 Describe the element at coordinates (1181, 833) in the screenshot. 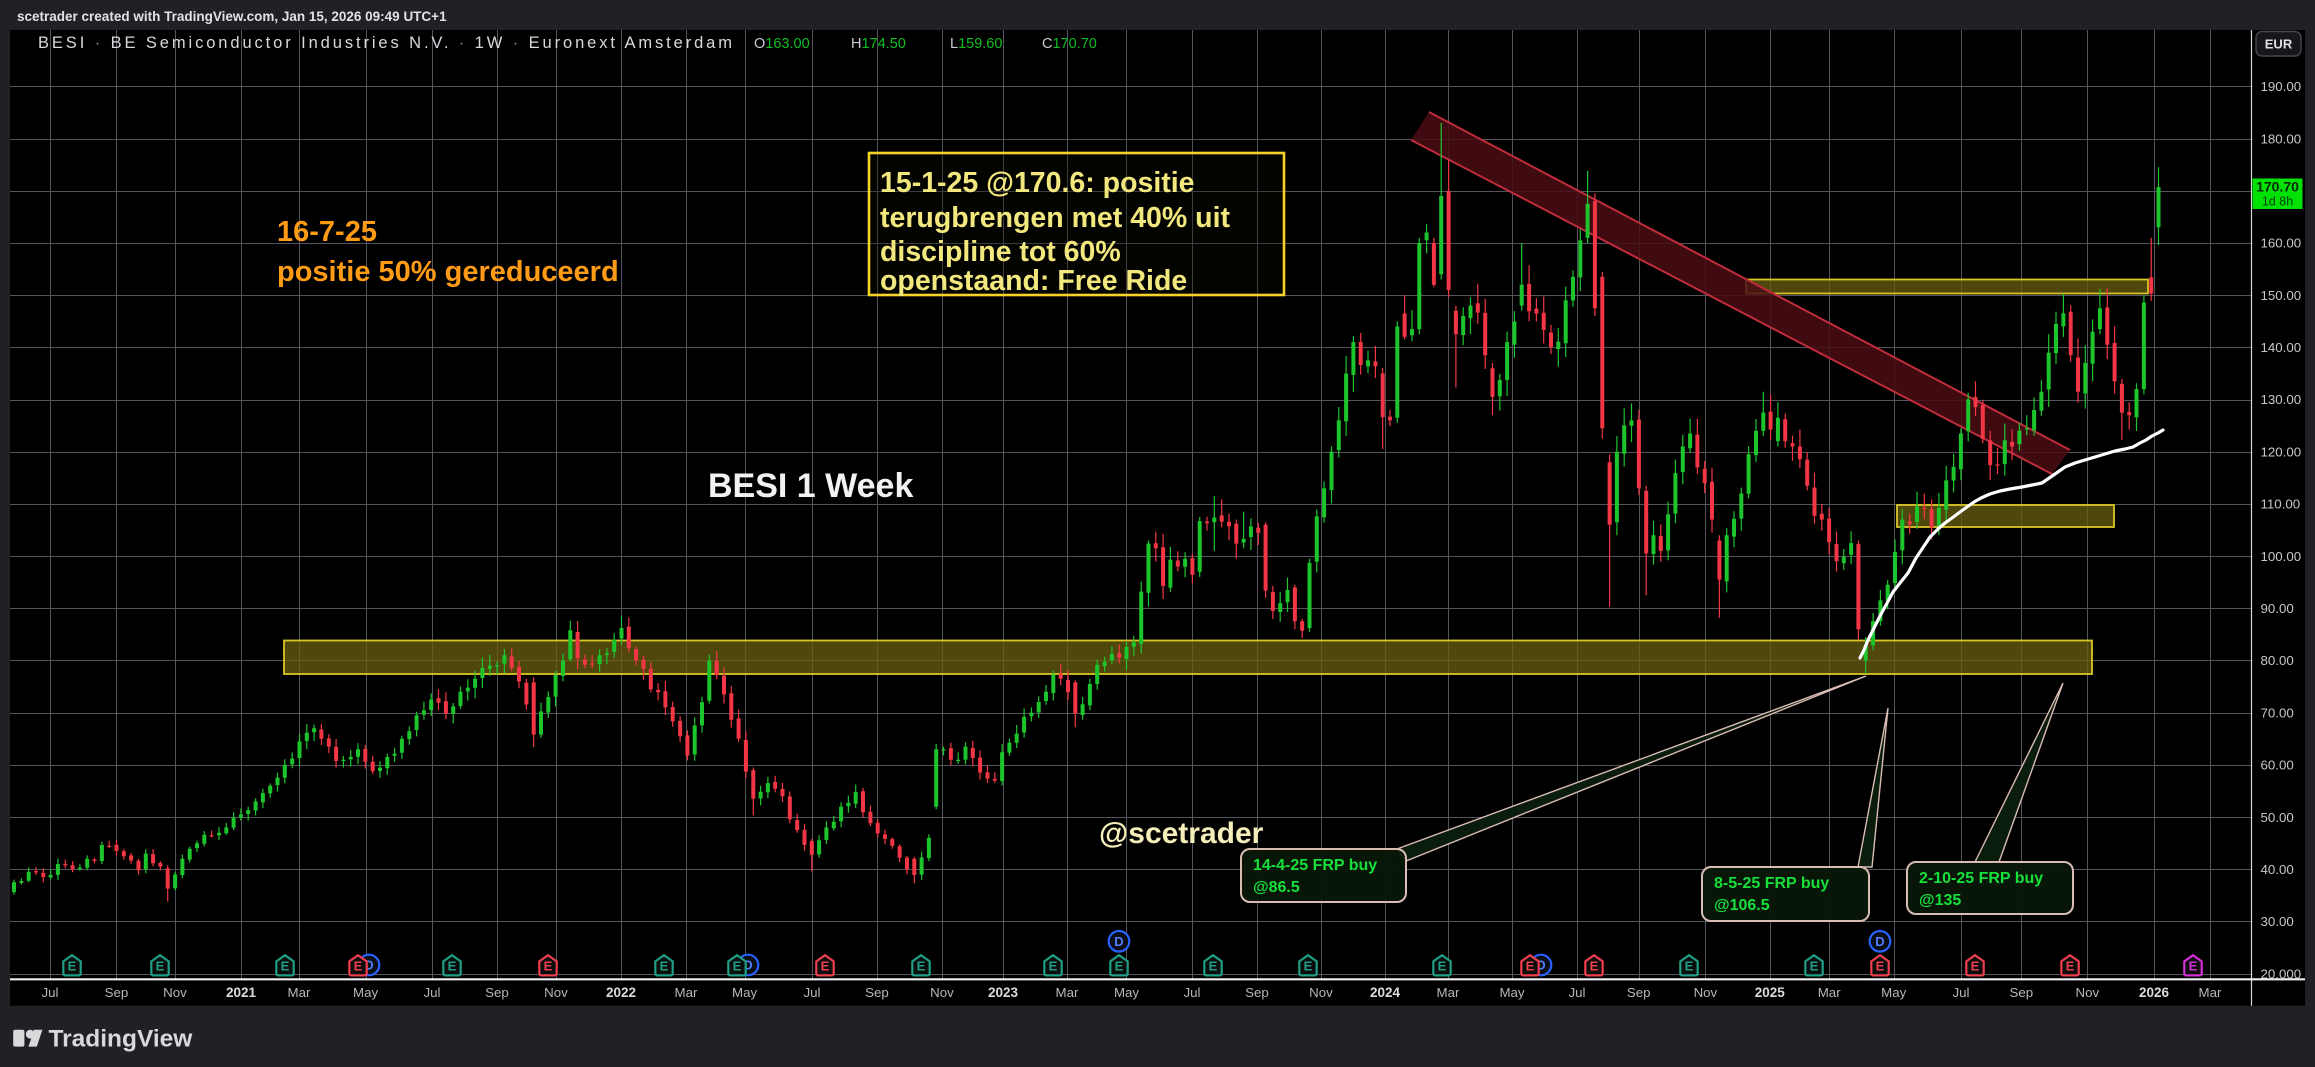

I see `svg-text: @scetrader` at that location.